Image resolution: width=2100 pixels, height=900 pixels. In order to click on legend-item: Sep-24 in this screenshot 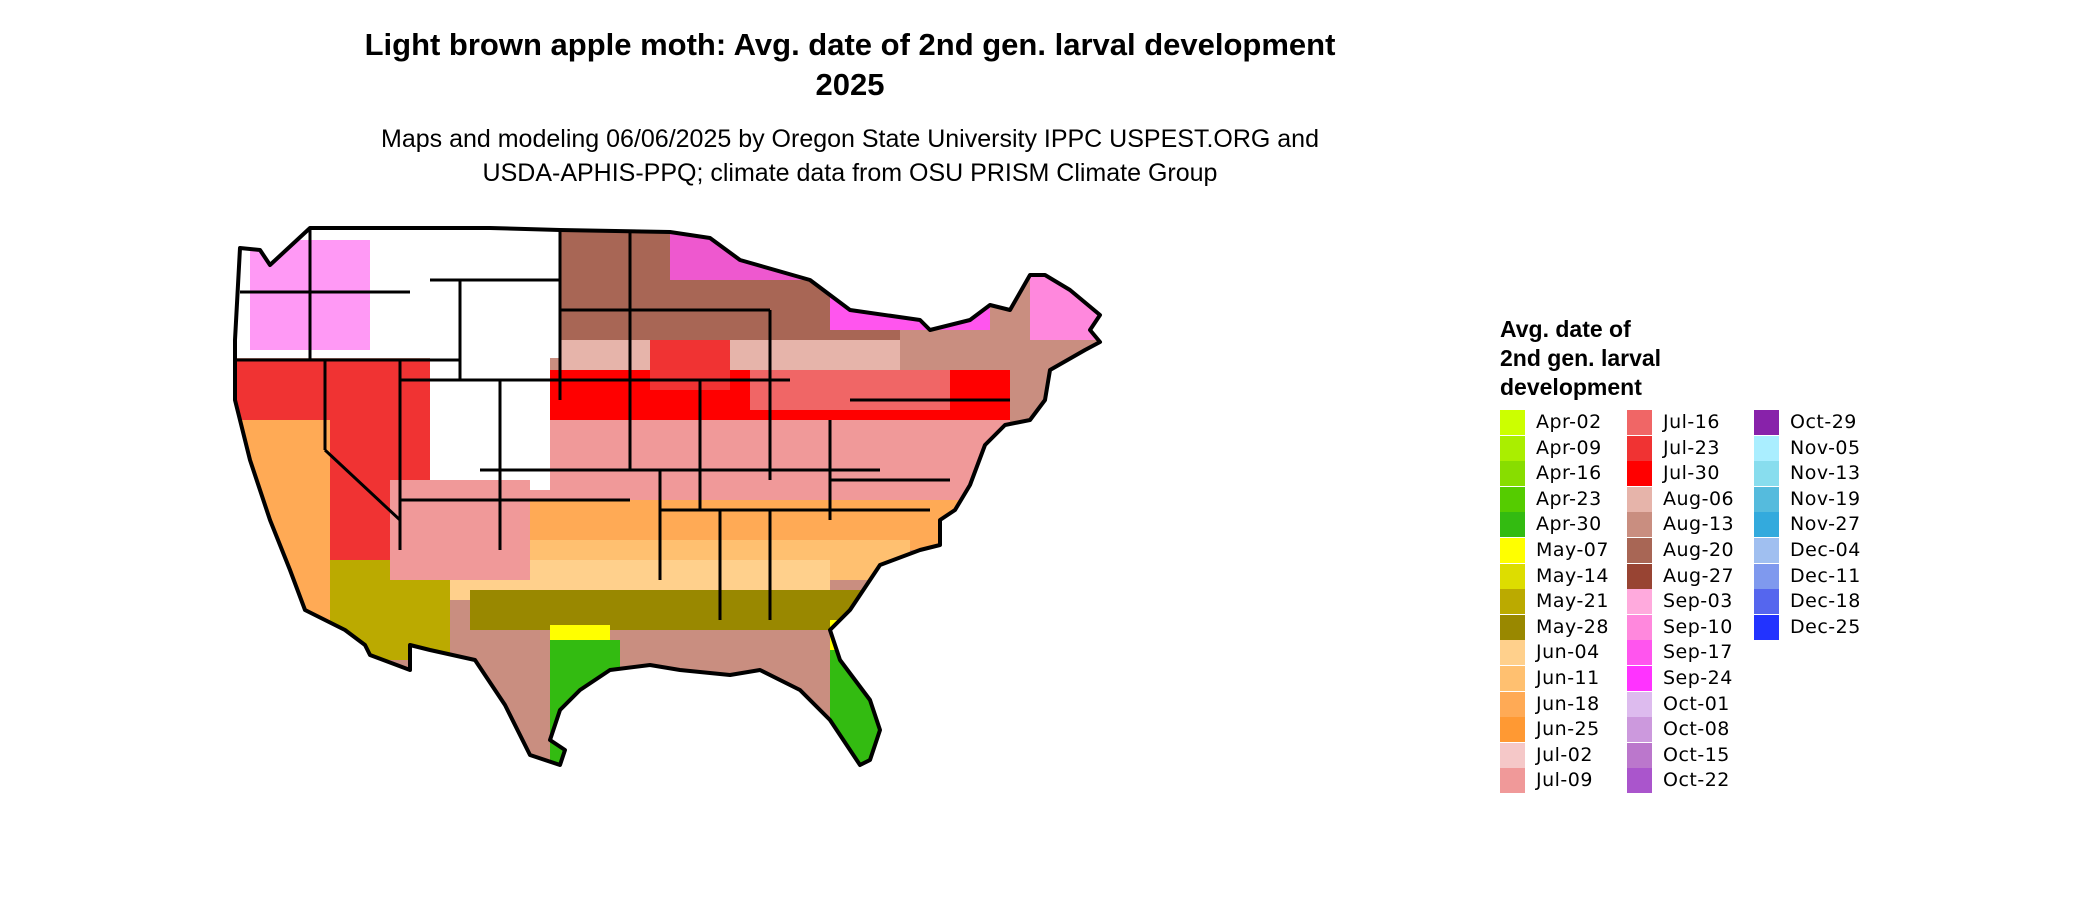, I will do `click(1692, 678)`.